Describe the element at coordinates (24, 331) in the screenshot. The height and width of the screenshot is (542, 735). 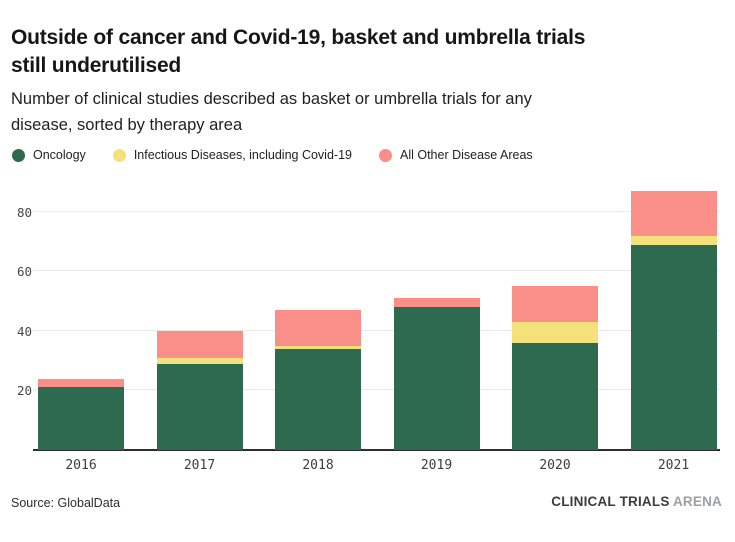
I see `y-axis-tick-label: 40` at that location.